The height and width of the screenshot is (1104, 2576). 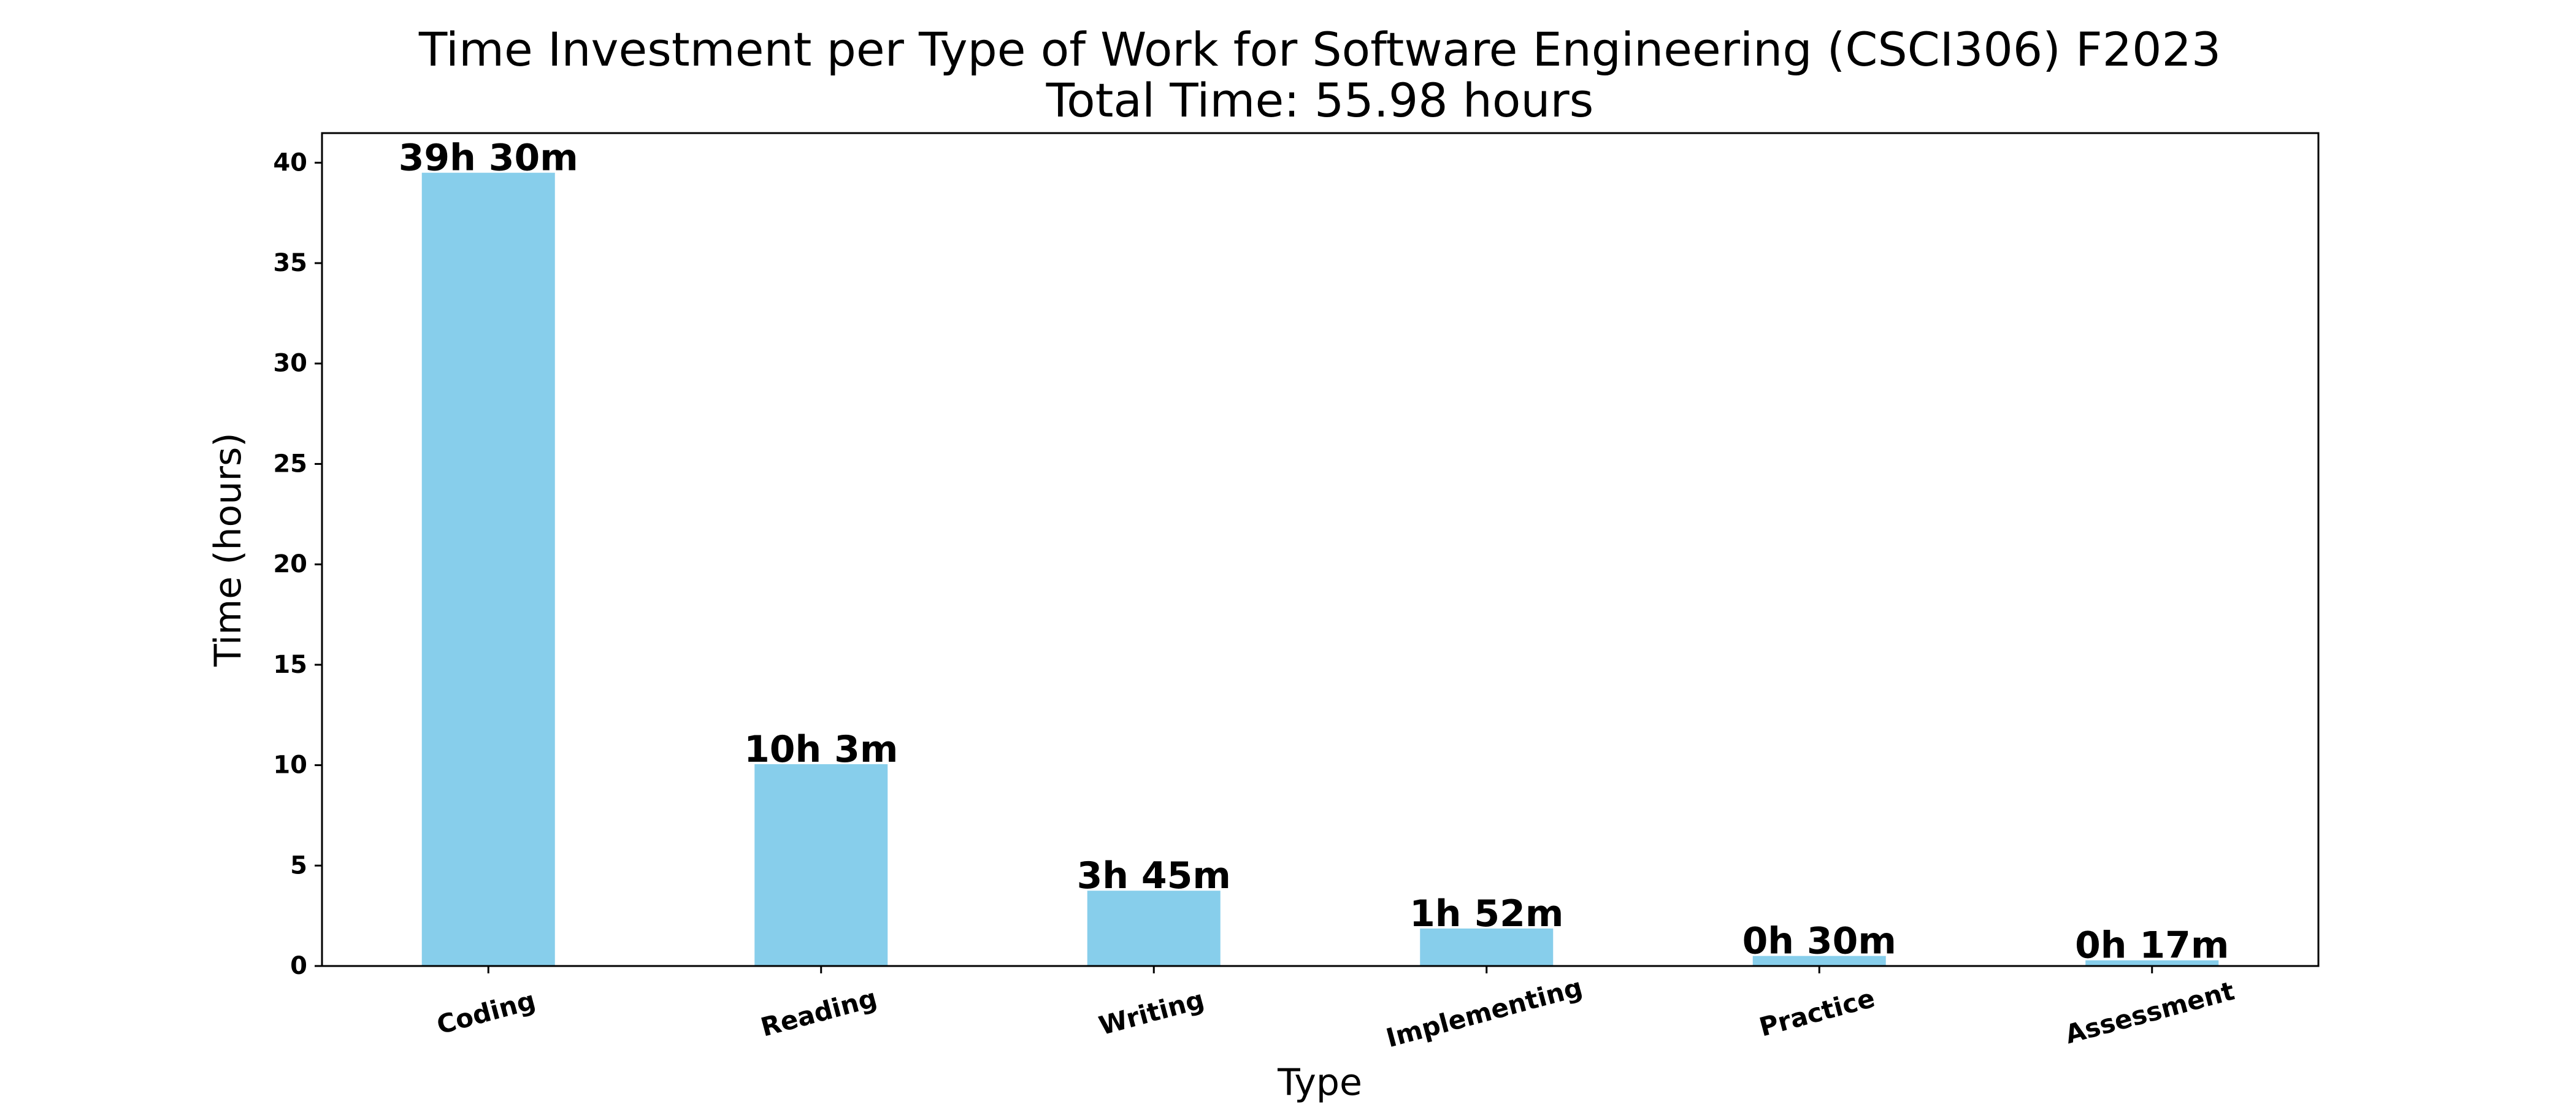 I want to click on bar-coding, so click(x=488, y=569).